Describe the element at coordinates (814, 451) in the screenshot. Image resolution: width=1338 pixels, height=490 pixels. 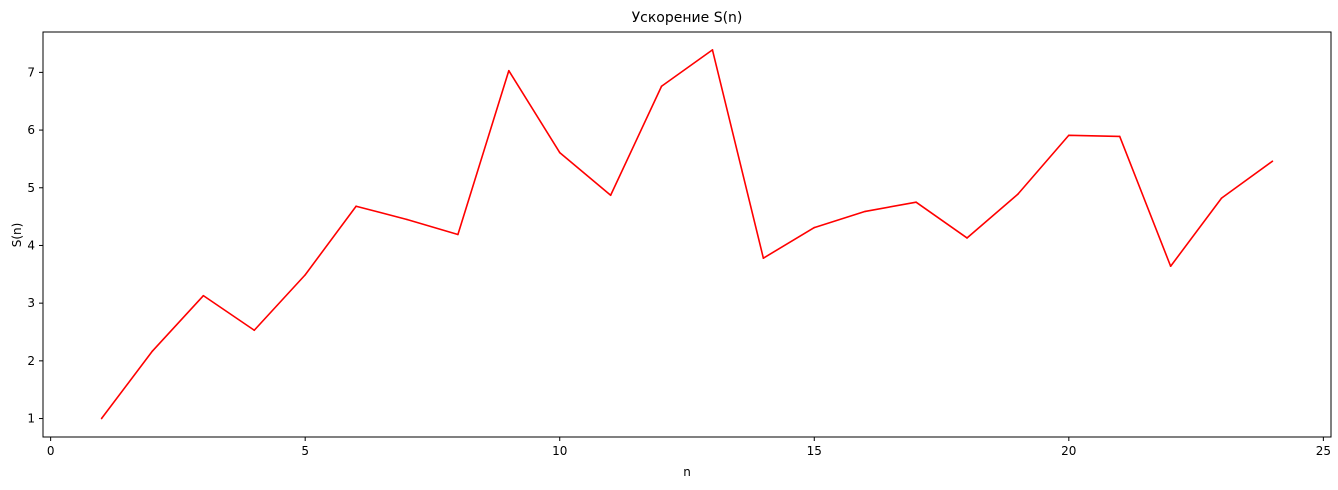
I see `x-tick-label: 15` at that location.